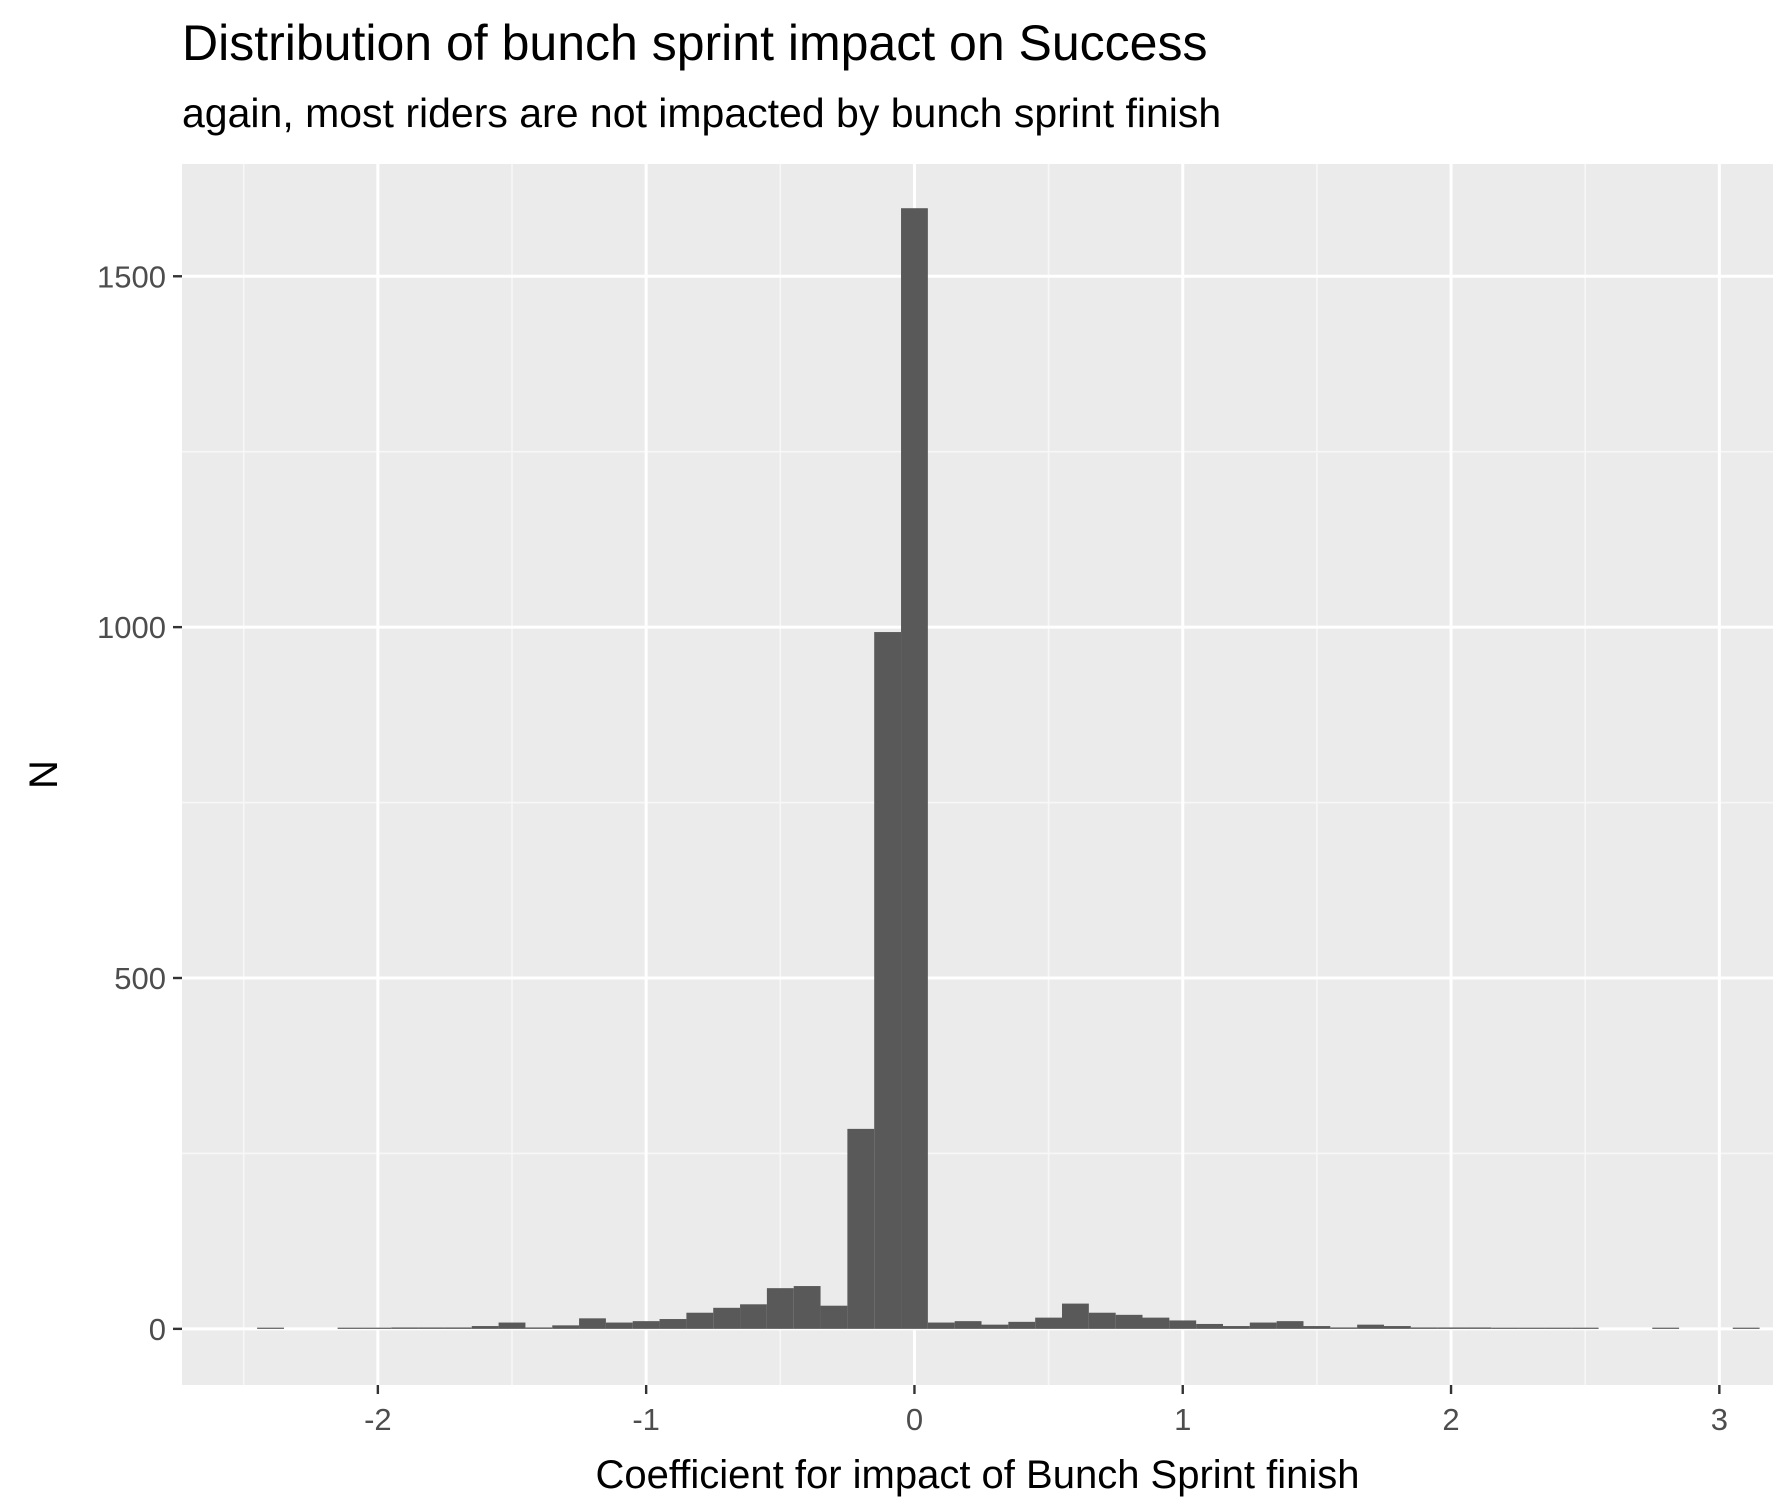  Describe the element at coordinates (1046, 1411) in the screenshot. I see `x-axis-ticks: -2 -1 0 1 2 3` at that location.